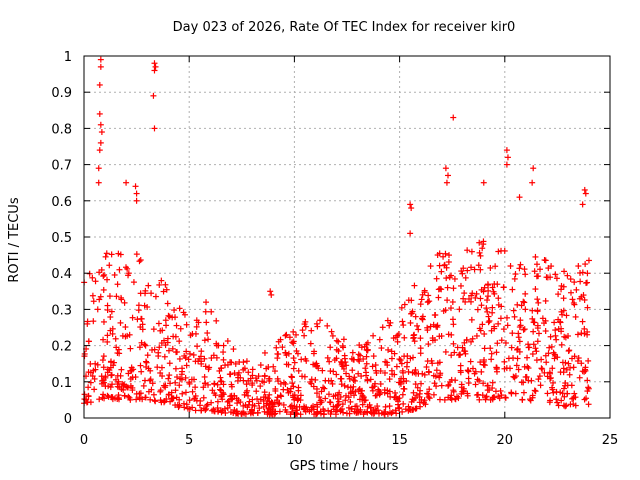  What do you see at coordinates (189, 440) in the screenshot?
I see `x-tick-label: 5` at bounding box center [189, 440].